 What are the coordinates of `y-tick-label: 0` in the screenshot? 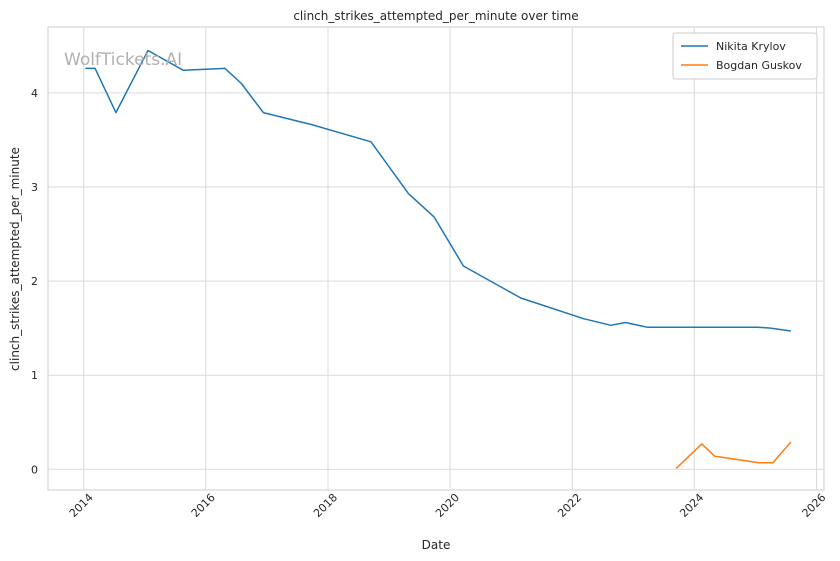 It's located at (34, 469).